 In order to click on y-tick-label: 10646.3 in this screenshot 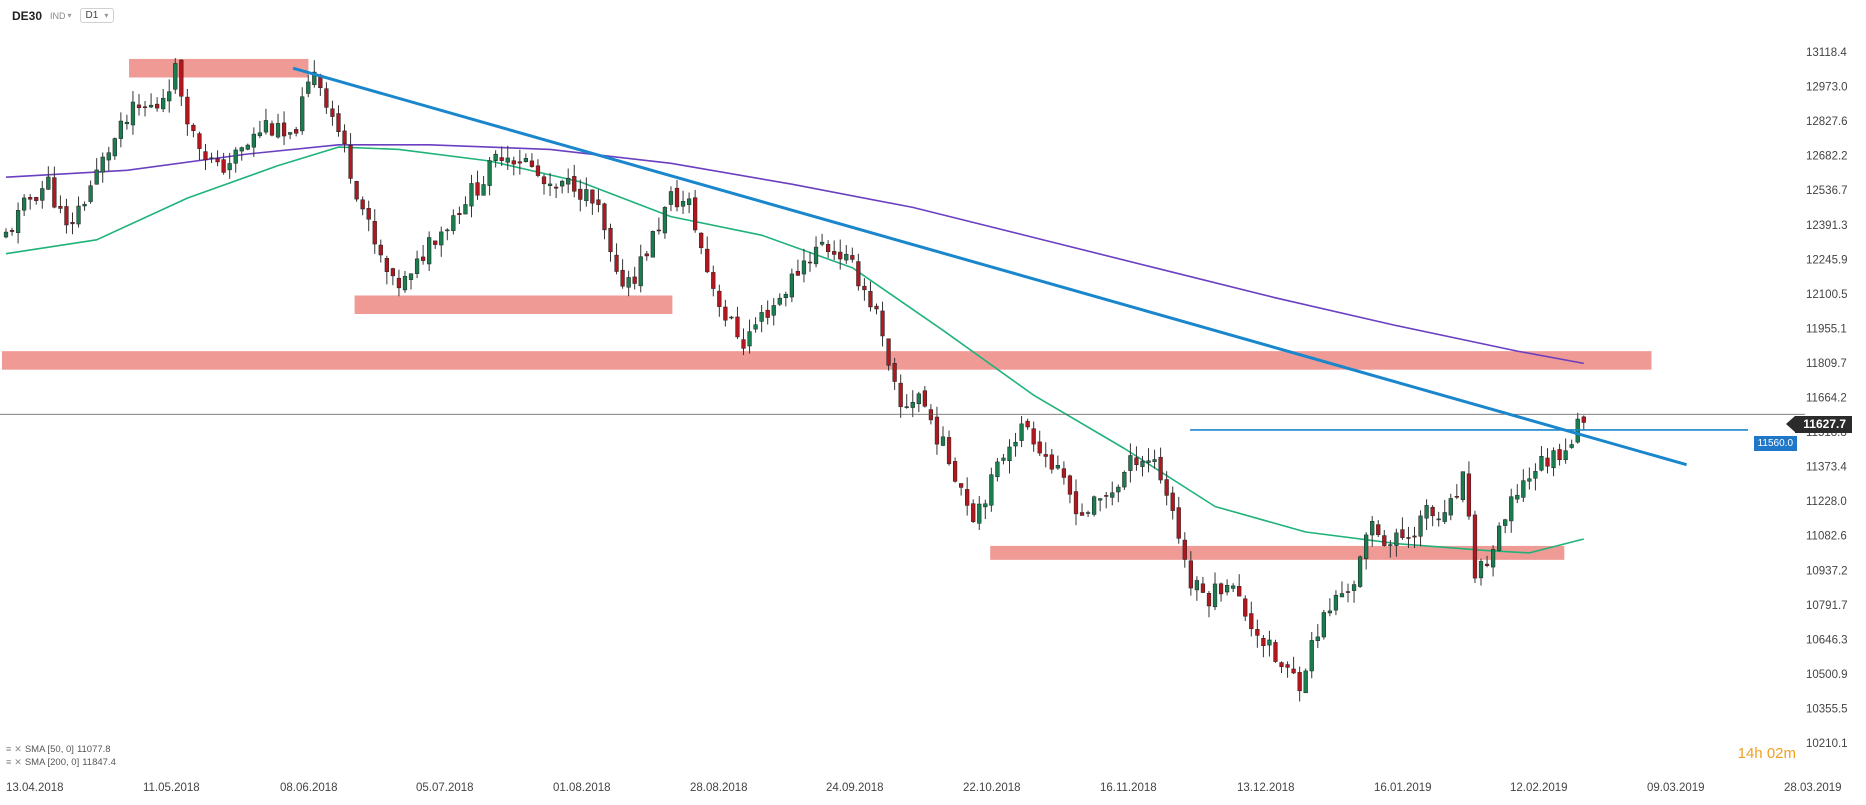, I will do `click(1827, 640)`.